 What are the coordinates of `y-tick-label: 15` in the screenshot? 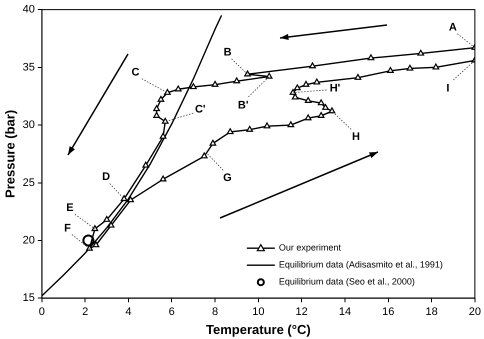 It's located at (28, 298).